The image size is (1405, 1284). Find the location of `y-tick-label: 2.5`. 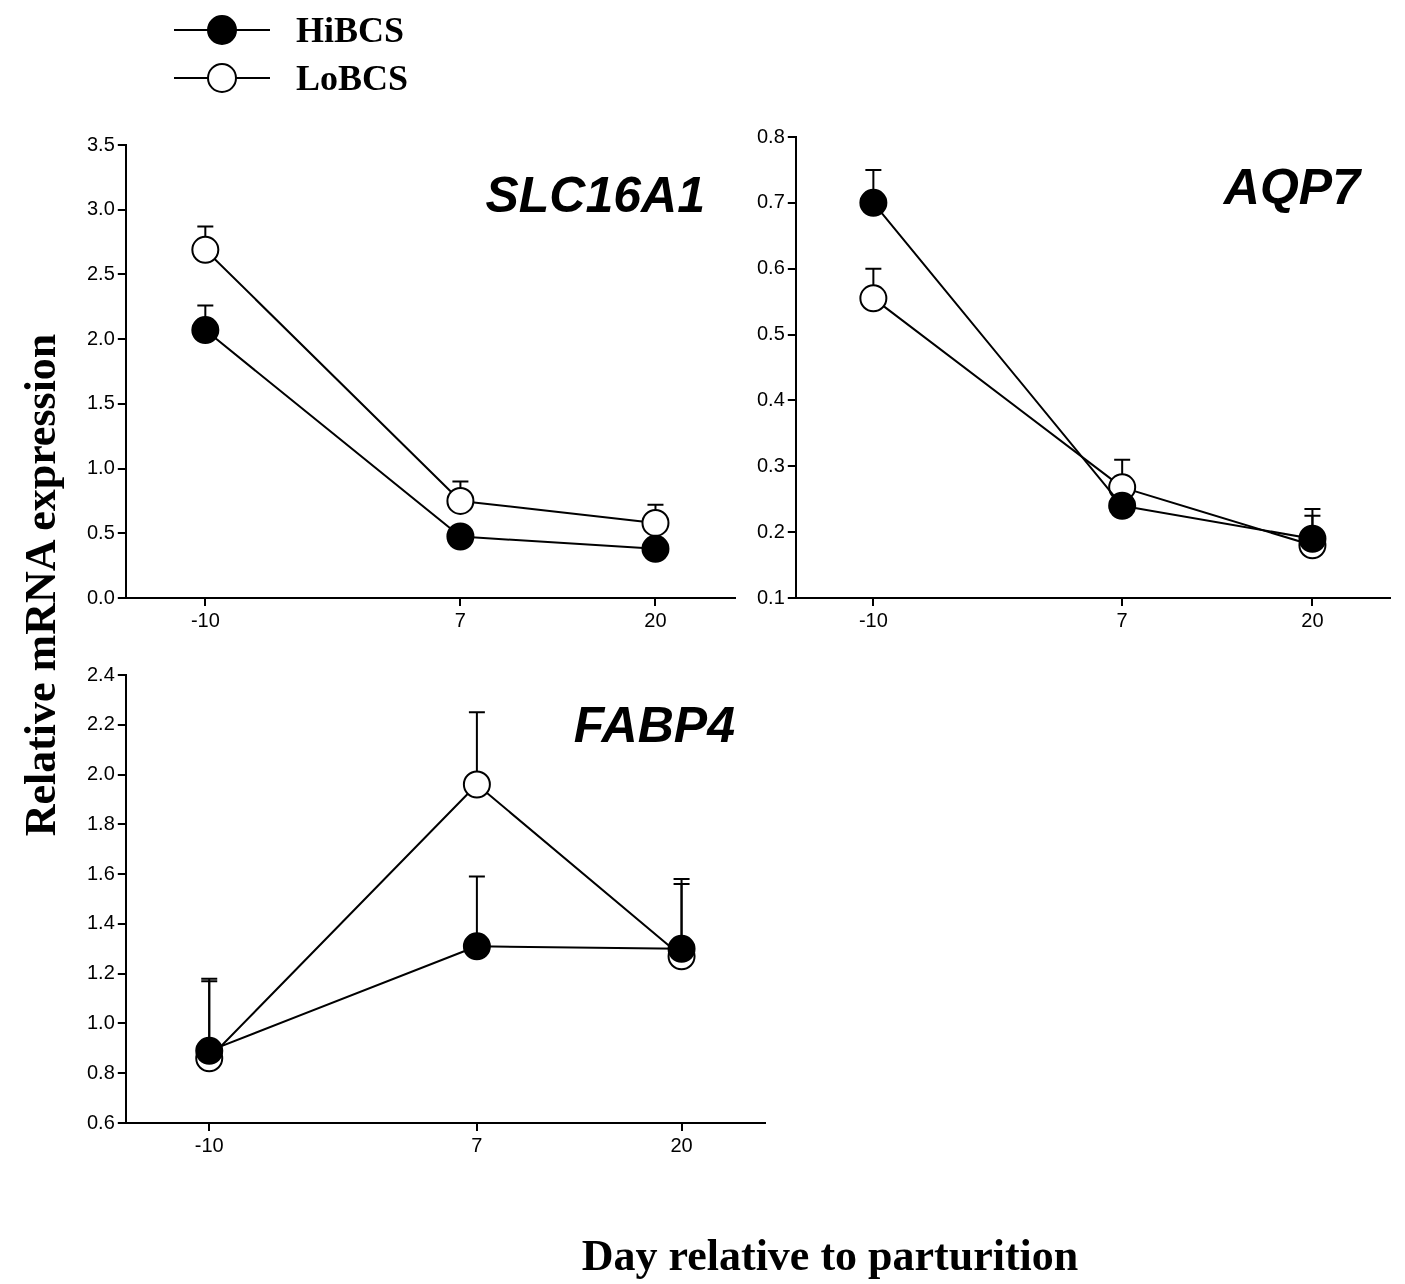

y-tick-label: 2.5 is located at coordinates (100, 272).